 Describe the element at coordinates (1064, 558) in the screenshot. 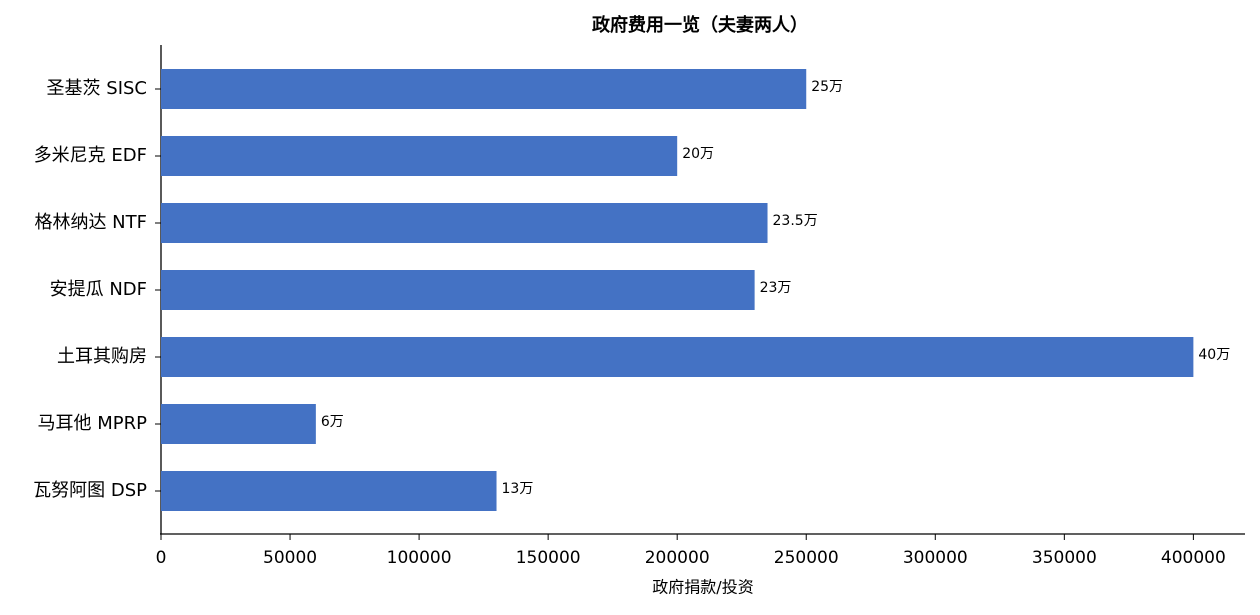

I see `x-tick-label: 350000` at that location.